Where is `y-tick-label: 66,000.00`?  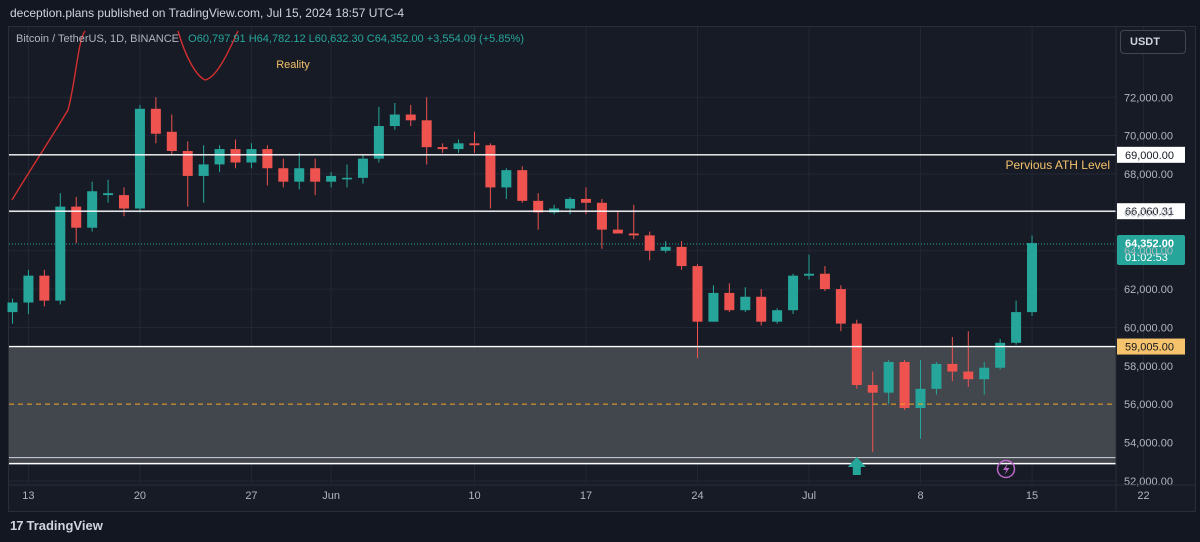 y-tick-label: 66,000.00 is located at coordinates (1148, 213).